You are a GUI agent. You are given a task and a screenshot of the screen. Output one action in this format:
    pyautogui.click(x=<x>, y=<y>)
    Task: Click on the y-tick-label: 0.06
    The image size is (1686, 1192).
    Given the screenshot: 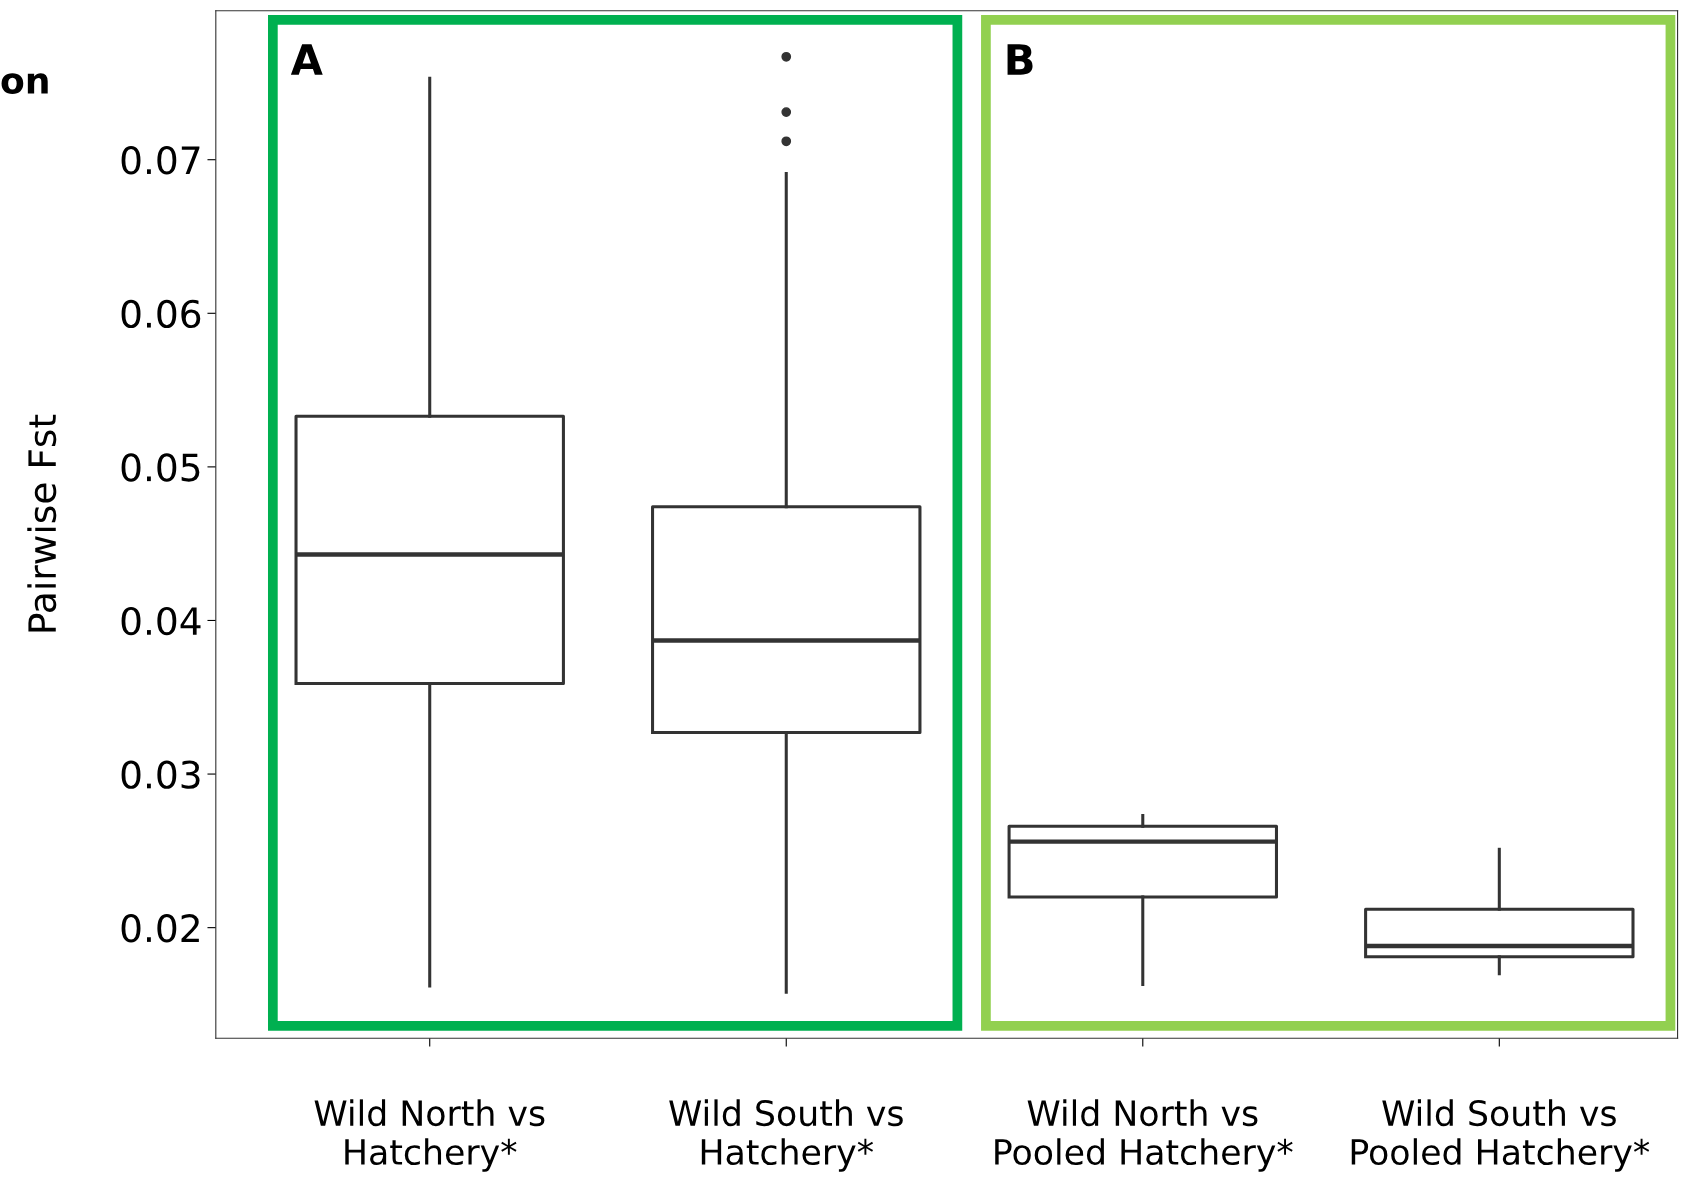 What is the action you would take?
    pyautogui.click(x=161, y=314)
    